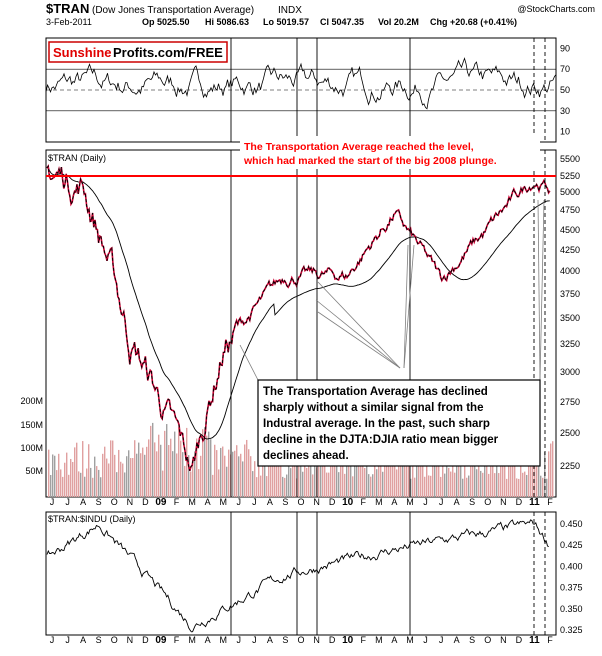 The height and width of the screenshot is (656, 602). Describe the element at coordinates (570, 433) in the screenshot. I see `price-tick-label: 2500` at that location.